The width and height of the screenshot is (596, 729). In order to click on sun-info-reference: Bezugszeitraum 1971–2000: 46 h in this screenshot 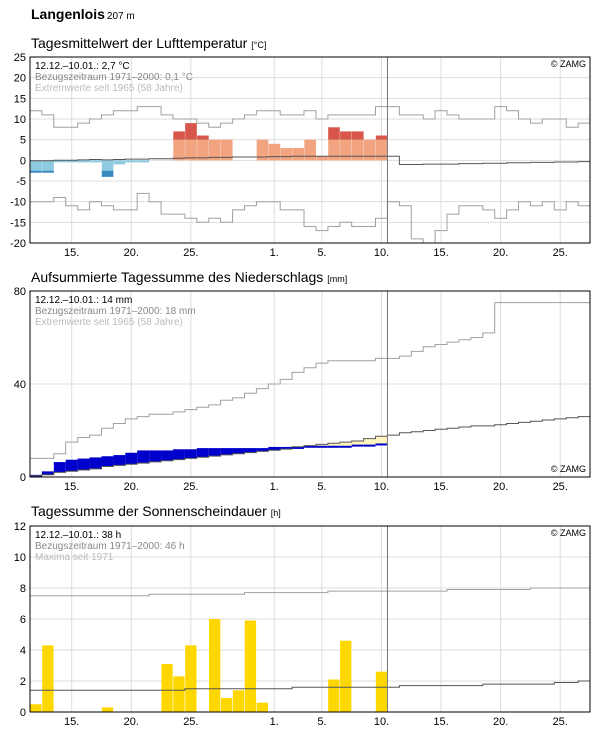, I will do `click(110, 546)`.